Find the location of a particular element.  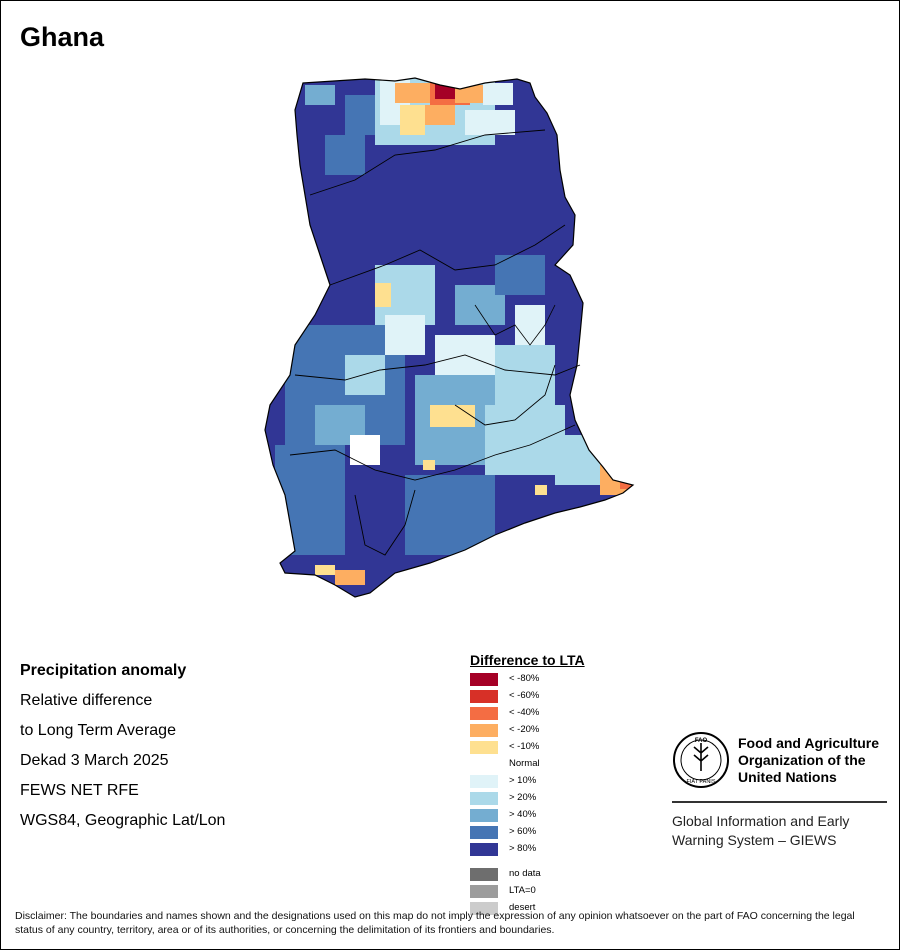

legend-row: < -20% is located at coordinates (527, 731).